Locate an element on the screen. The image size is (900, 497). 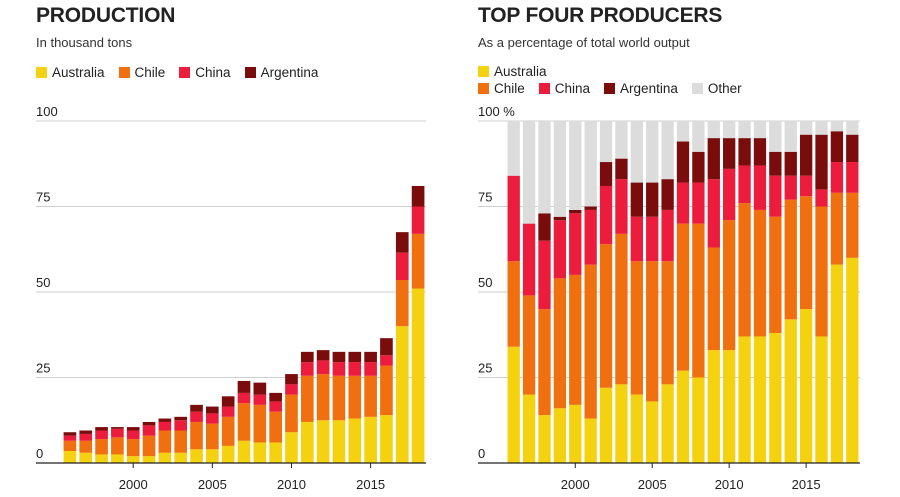
bar-argentina-2006 is located at coordinates (228, 401).